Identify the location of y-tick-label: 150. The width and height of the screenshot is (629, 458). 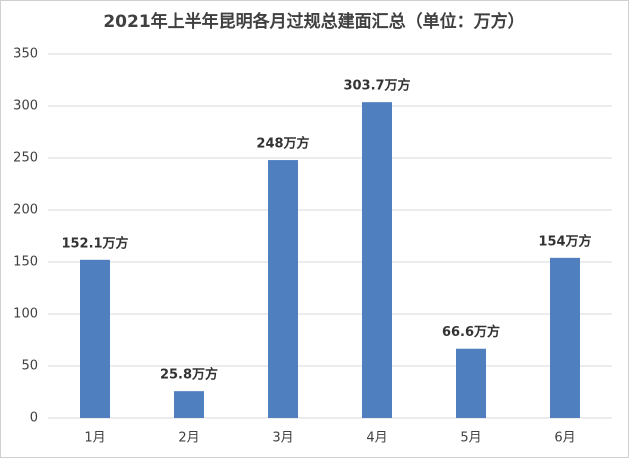
(25, 262).